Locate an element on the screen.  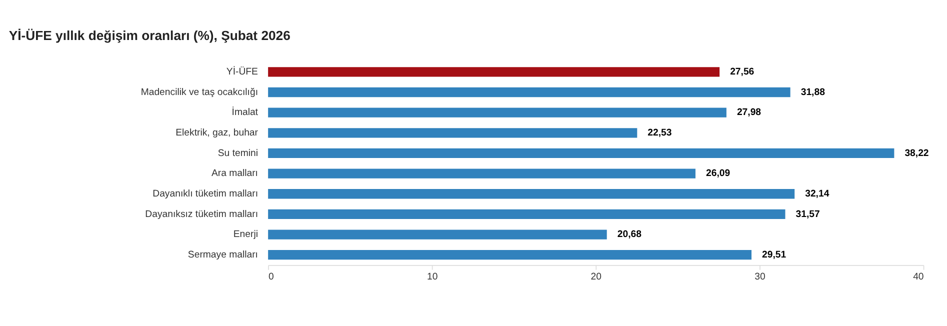
data-label: 32,14 is located at coordinates (817, 194).